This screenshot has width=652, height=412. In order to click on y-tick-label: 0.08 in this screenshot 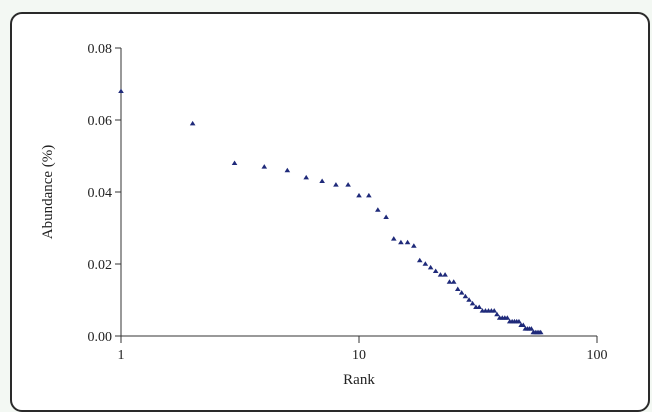, I will do `click(100, 49)`.